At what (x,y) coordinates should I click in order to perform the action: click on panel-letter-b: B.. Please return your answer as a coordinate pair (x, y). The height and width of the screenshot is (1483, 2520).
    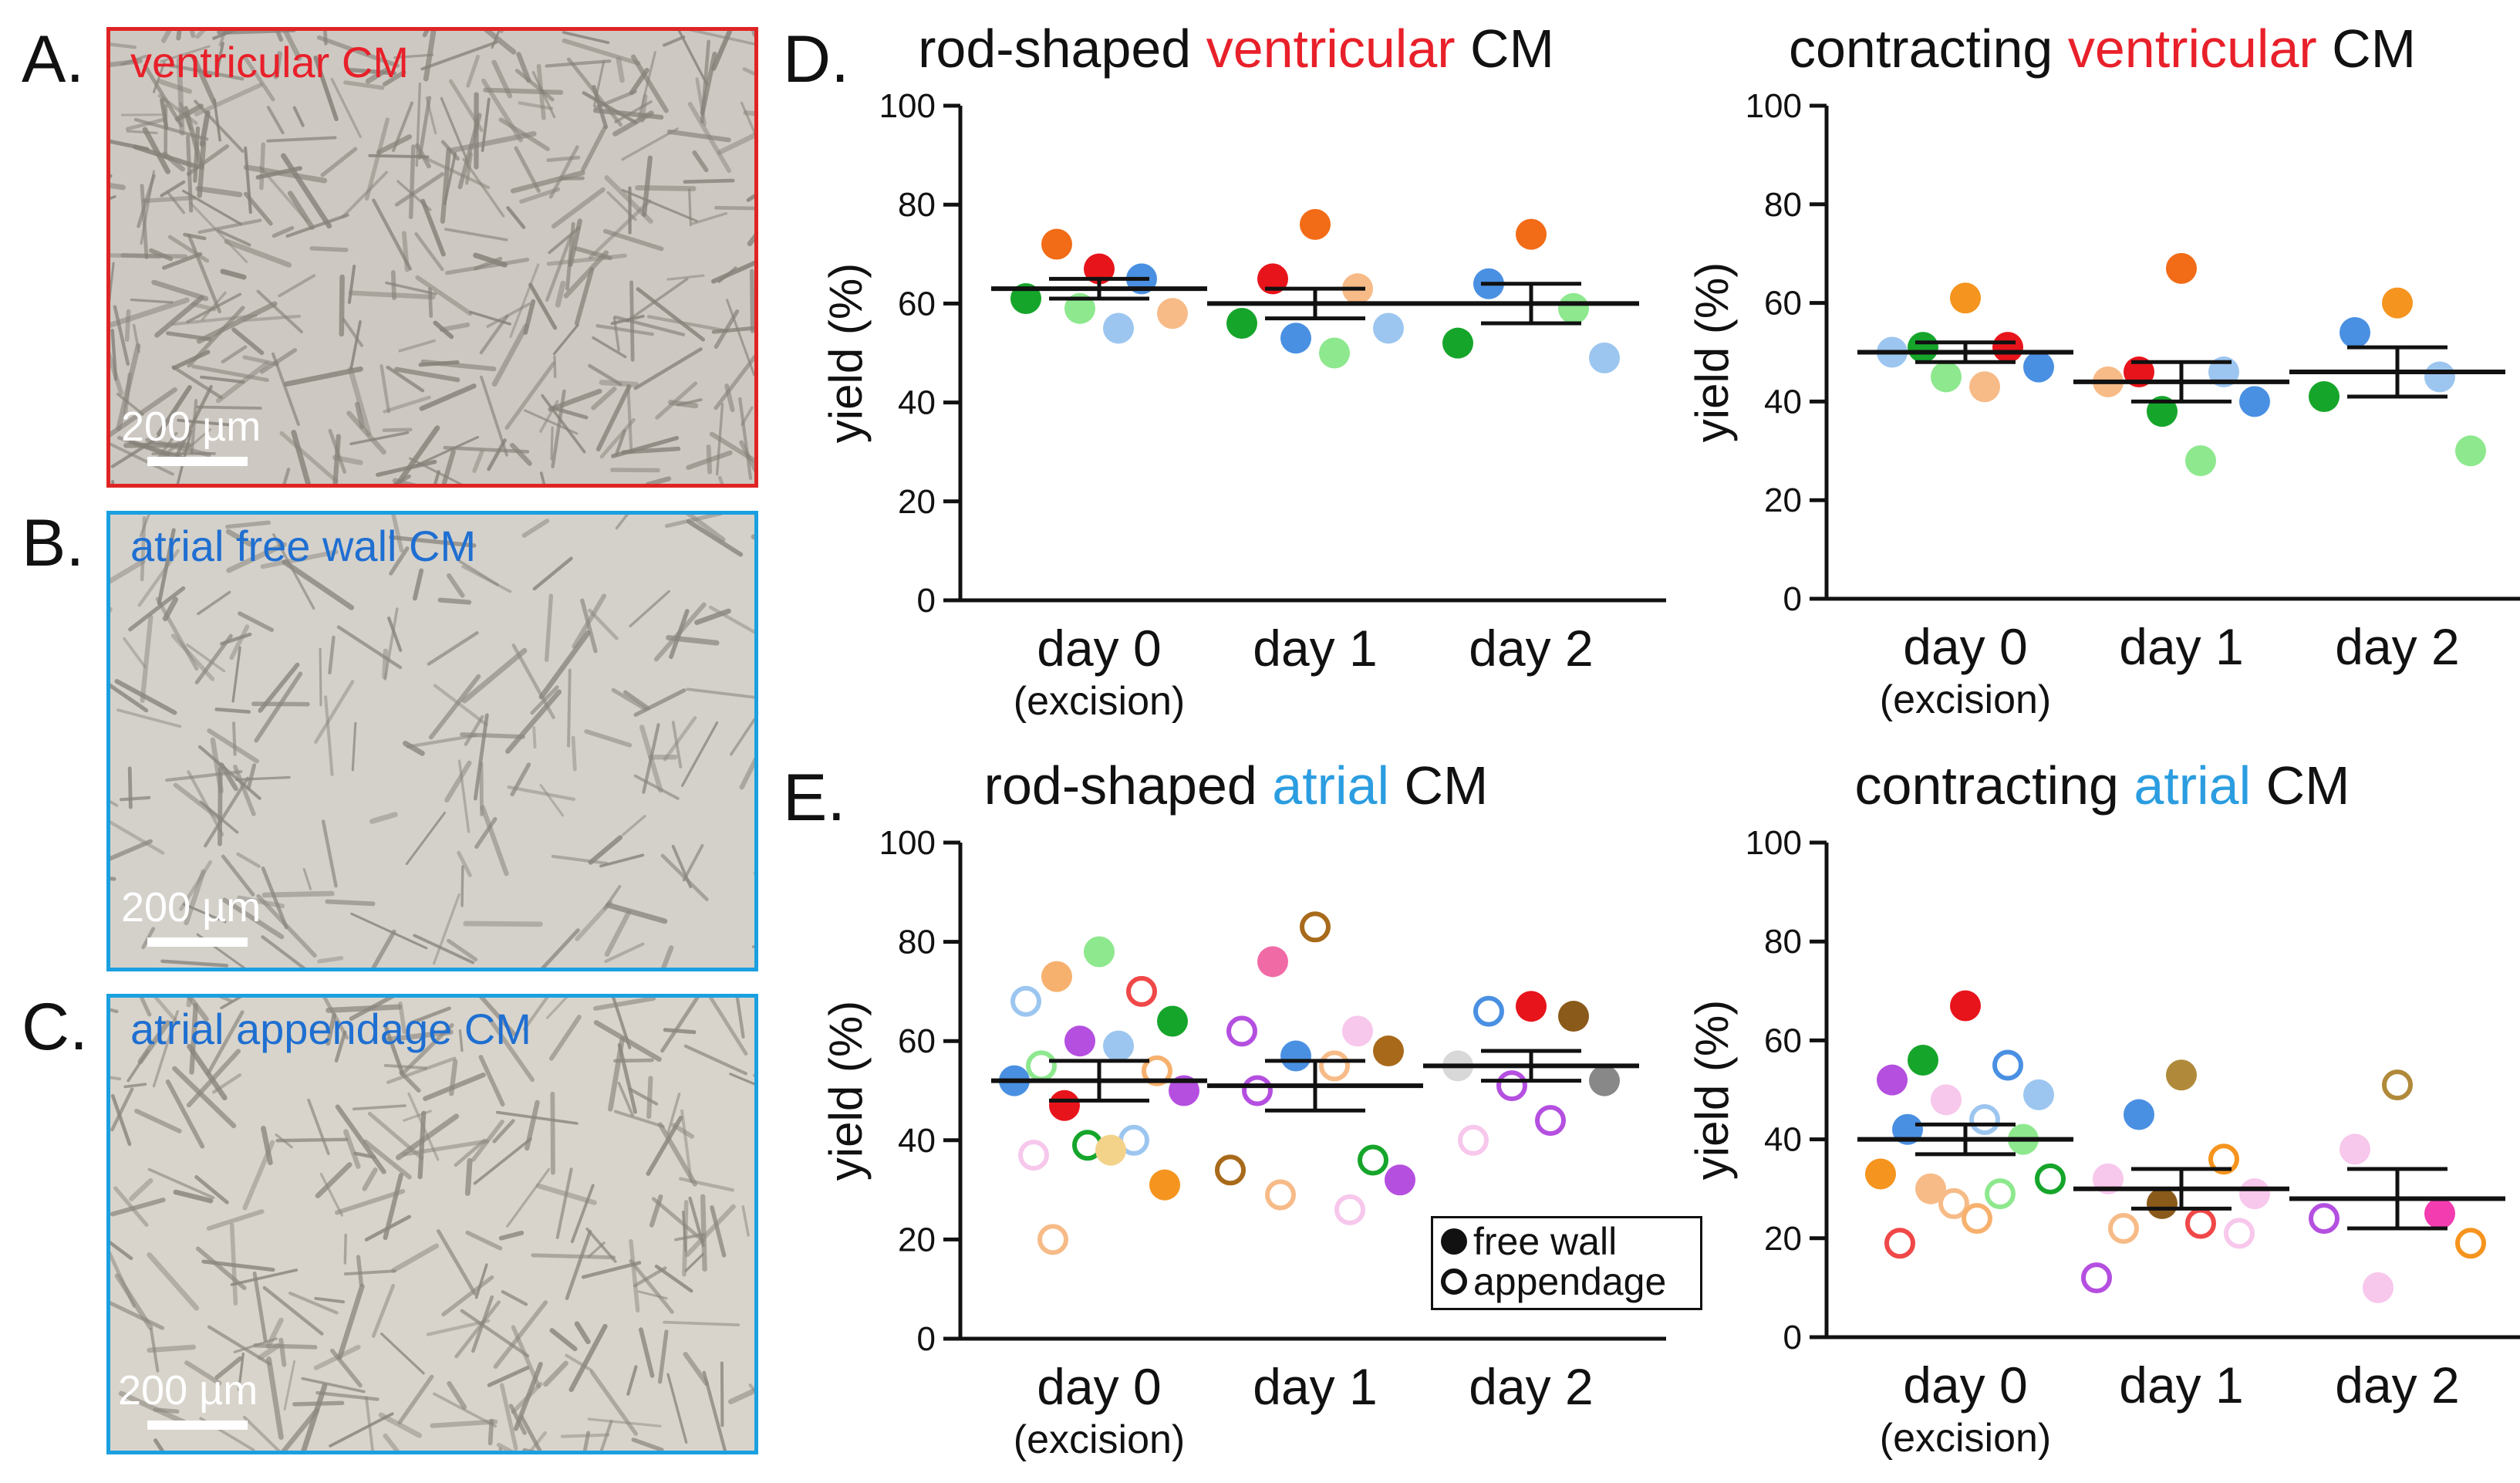
    Looking at the image, I should click on (54, 543).